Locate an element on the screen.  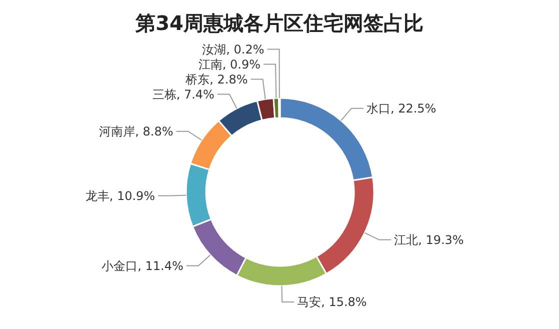
slice-label: 河南岸, 8.8% is located at coordinates (136, 131).